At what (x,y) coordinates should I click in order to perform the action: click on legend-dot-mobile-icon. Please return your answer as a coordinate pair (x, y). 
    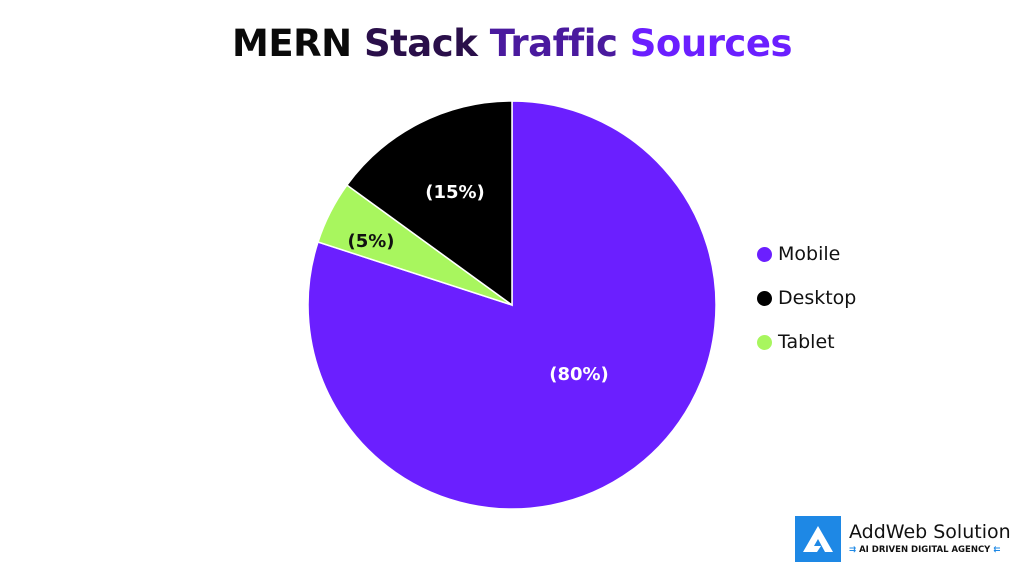
    Looking at the image, I should click on (764, 254).